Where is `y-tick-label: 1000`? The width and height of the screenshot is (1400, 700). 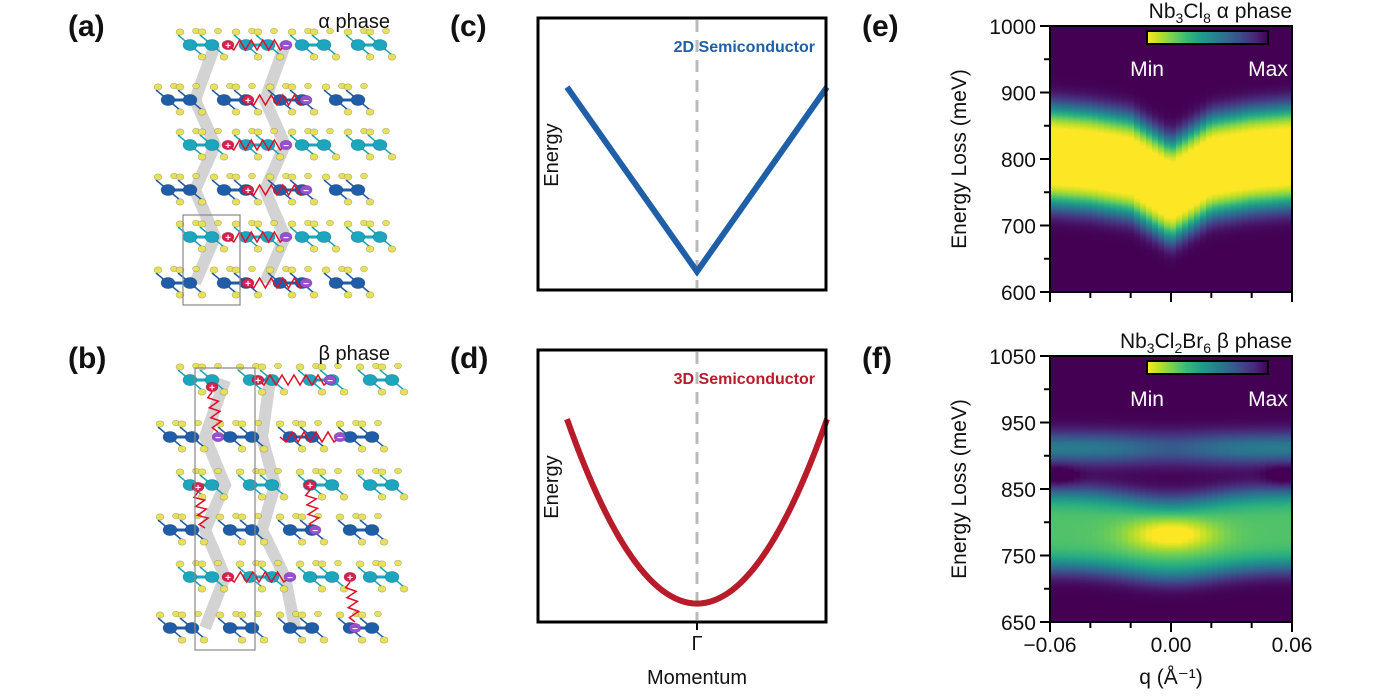
y-tick-label: 1000 is located at coordinates (1012, 27).